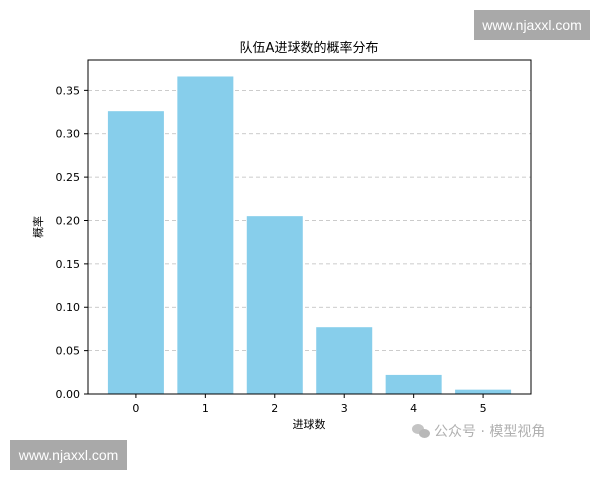  I want to click on wechat-icon, so click(421, 431).